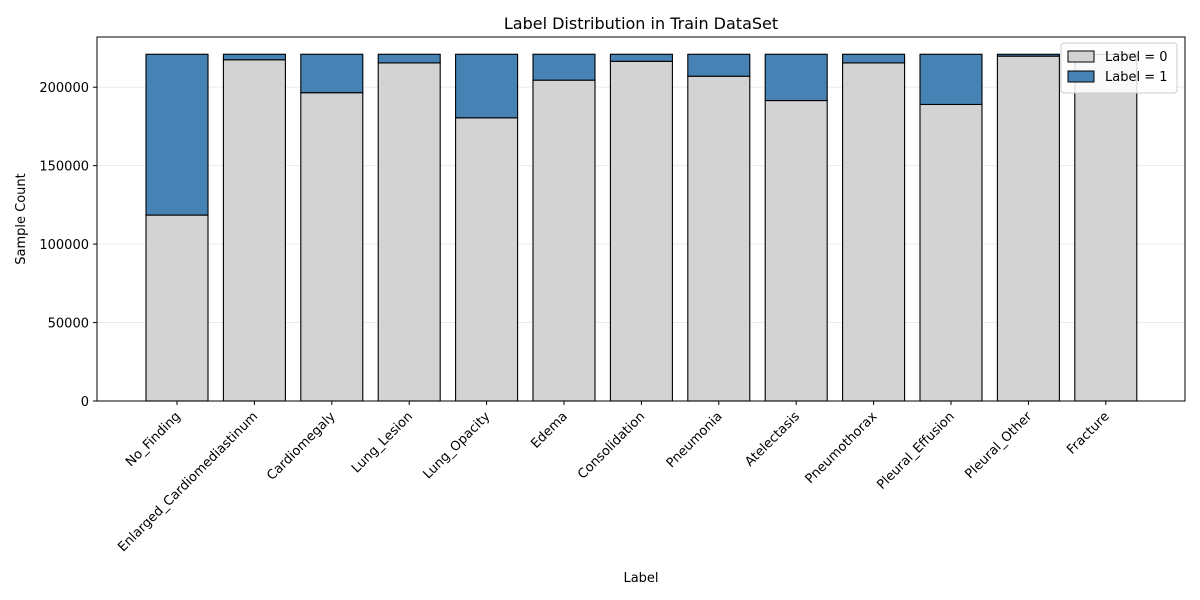 The width and height of the screenshot is (1200, 600). I want to click on legend-label: Label = 0, so click(1136, 57).